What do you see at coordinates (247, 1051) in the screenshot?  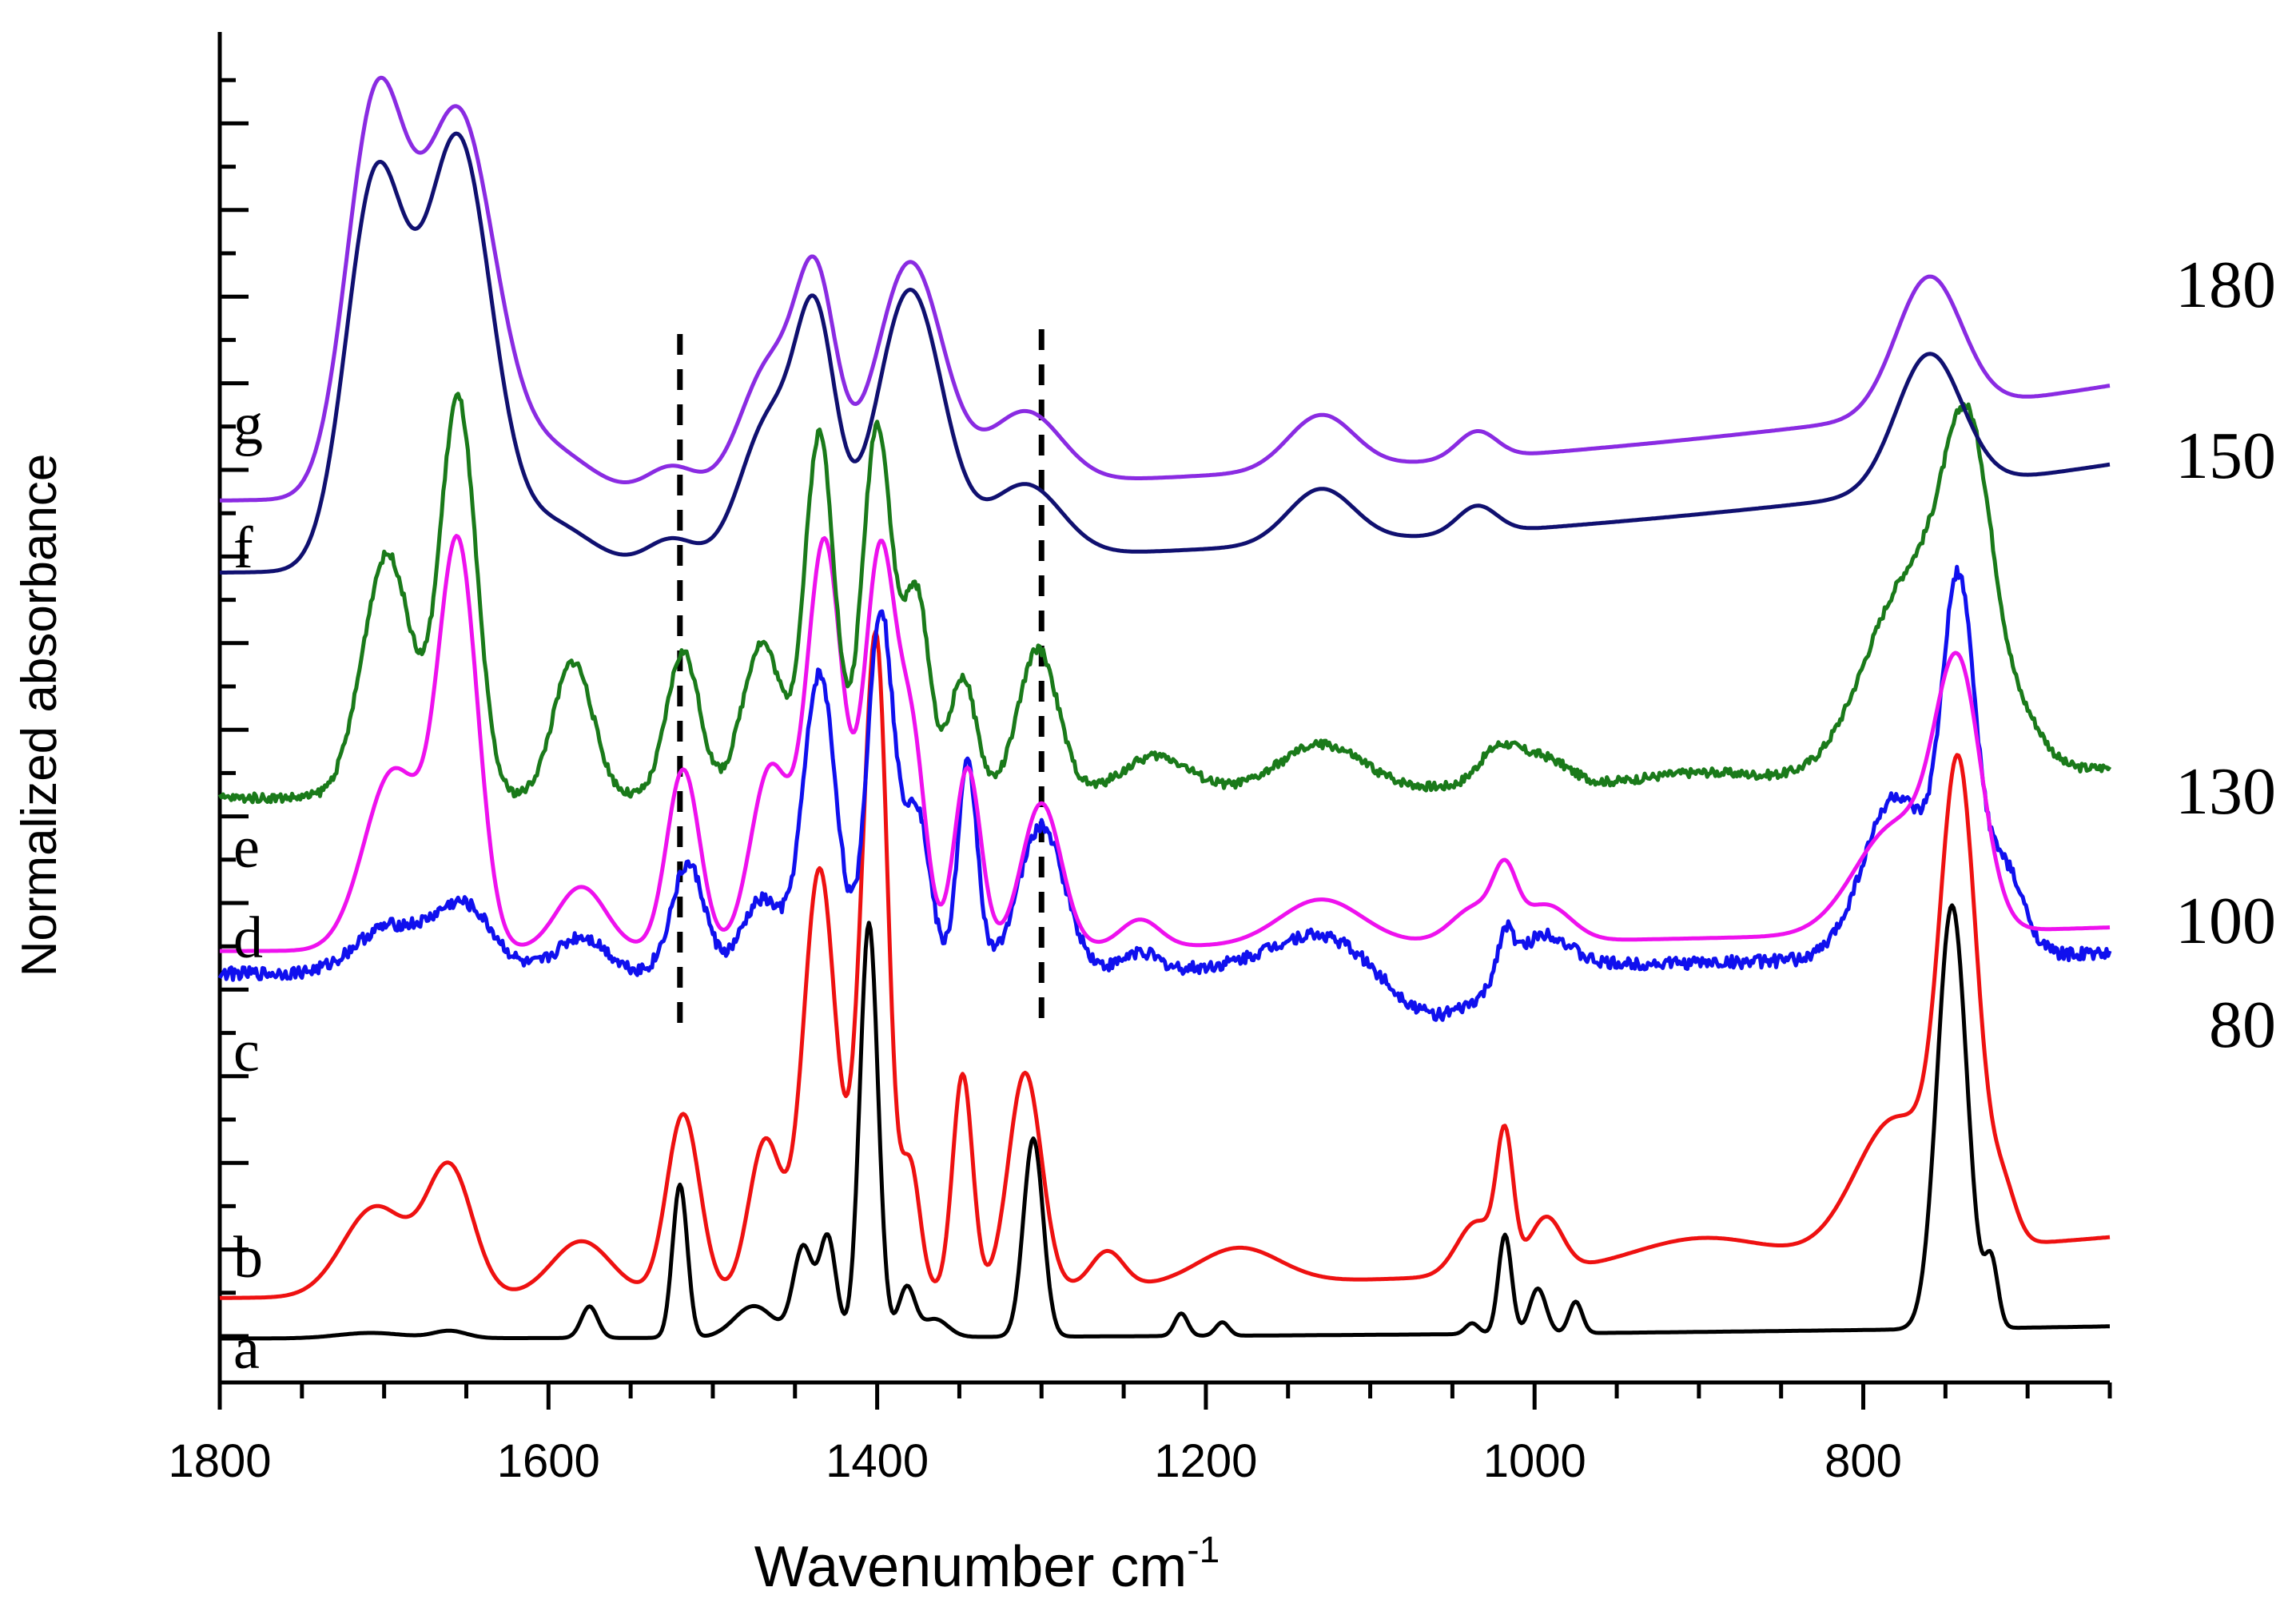 I see `curve-letter-c: c` at bounding box center [247, 1051].